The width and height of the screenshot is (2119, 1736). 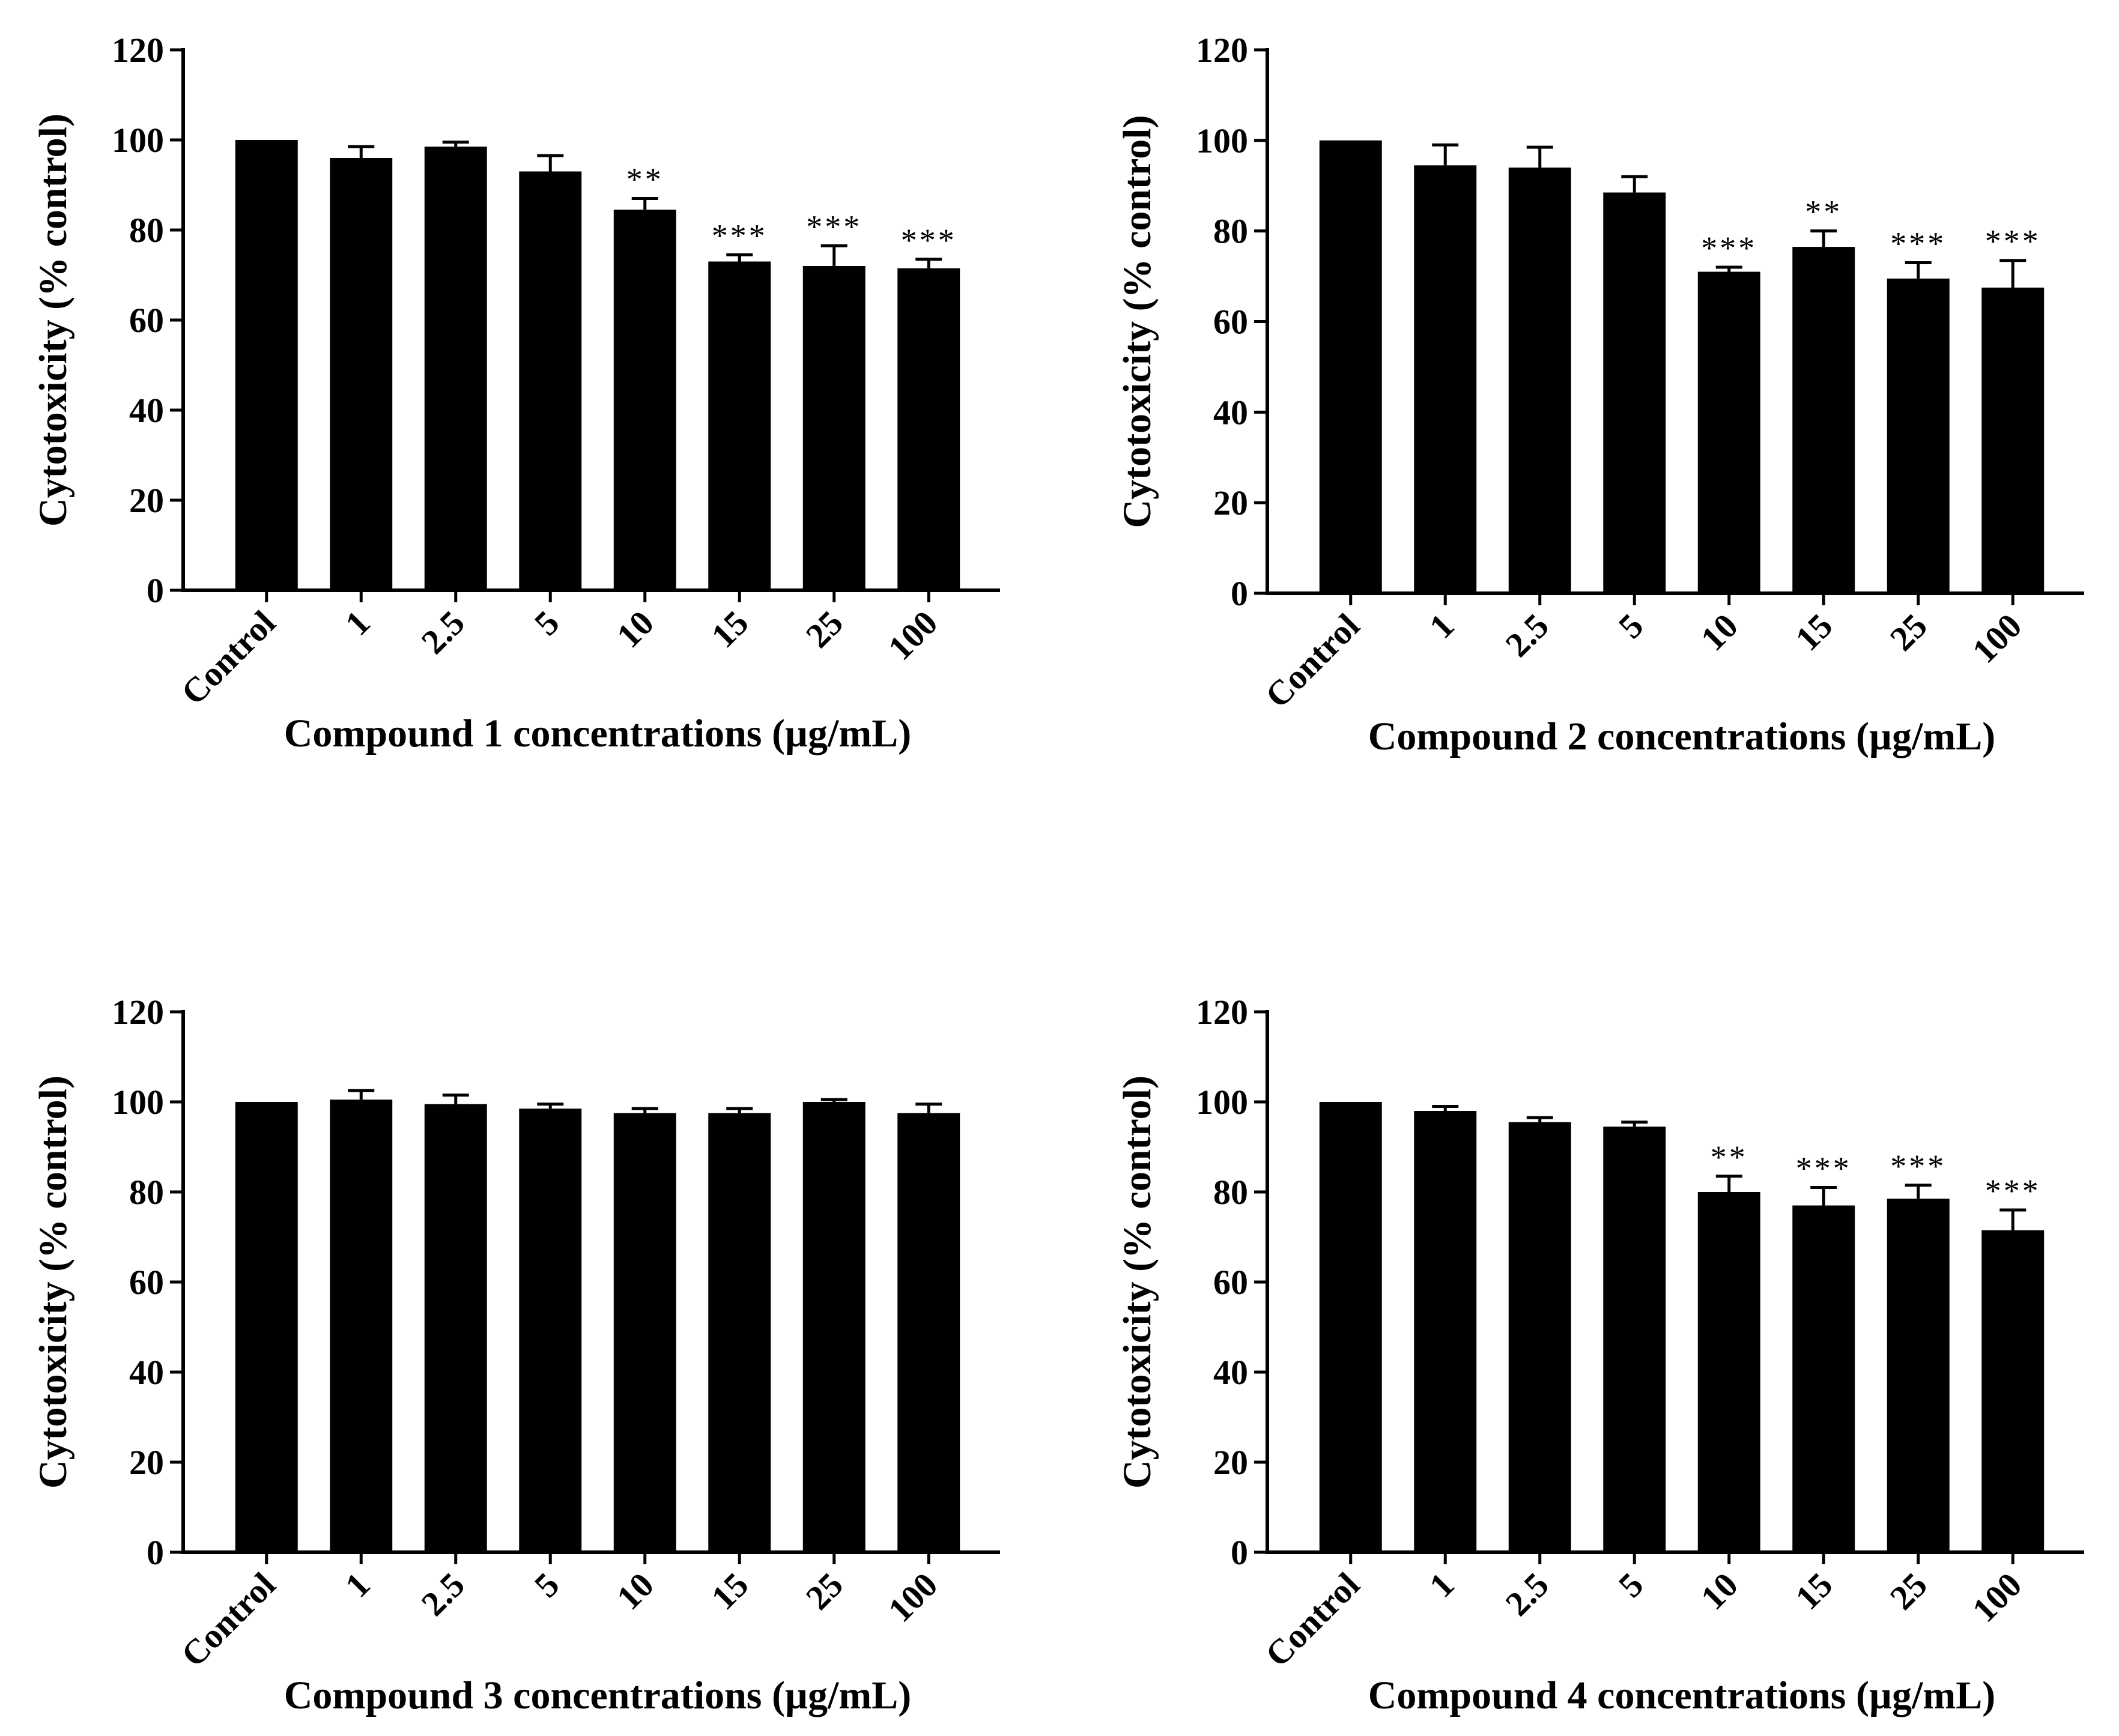 What do you see at coordinates (598, 734) in the screenshot?
I see `x-axis-title: Compound 1 concentrations (µg/mL)` at bounding box center [598, 734].